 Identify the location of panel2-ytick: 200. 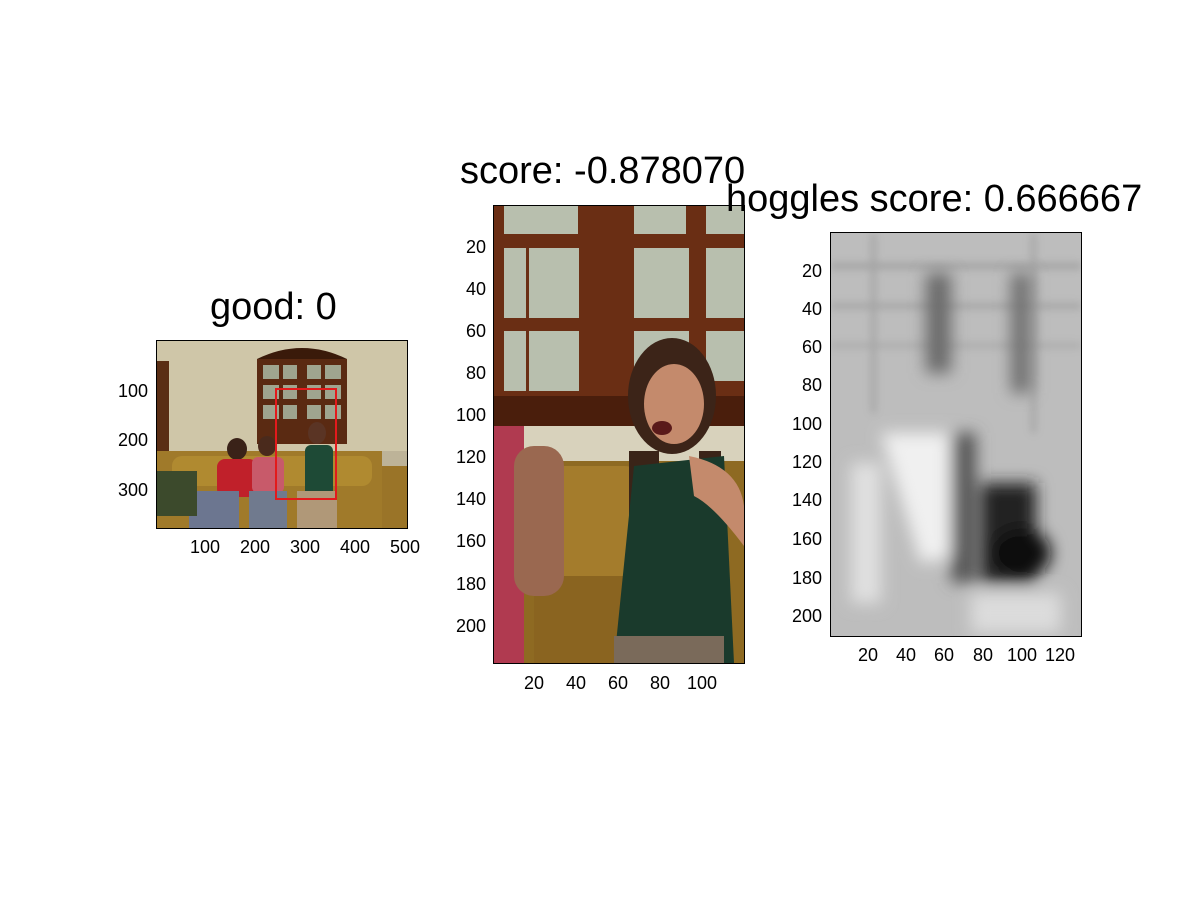
(470, 626).